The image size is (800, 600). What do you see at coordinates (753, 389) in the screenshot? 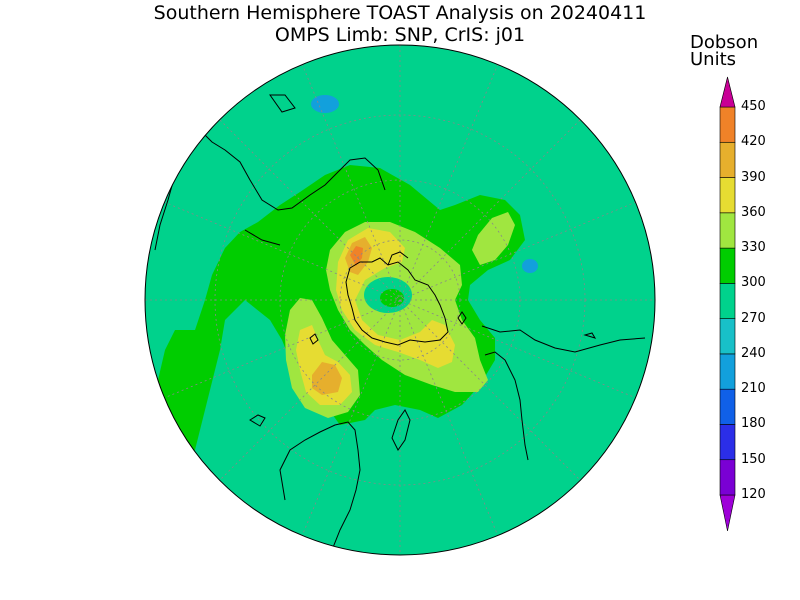
I see `colorbar-tick-210: 210` at bounding box center [753, 389].